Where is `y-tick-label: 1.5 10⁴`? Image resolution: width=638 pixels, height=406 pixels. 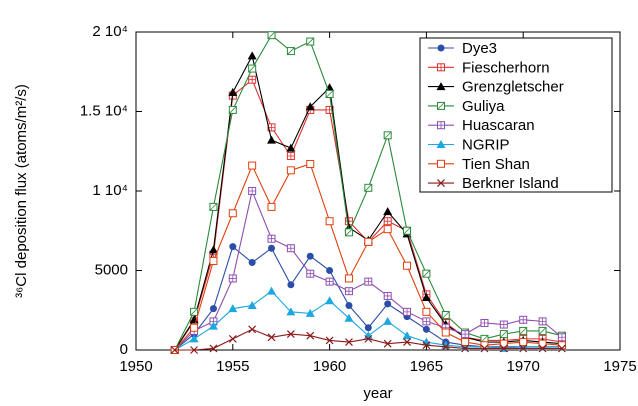
y-tick-label: 1.5 10⁴ is located at coordinates (104, 110).